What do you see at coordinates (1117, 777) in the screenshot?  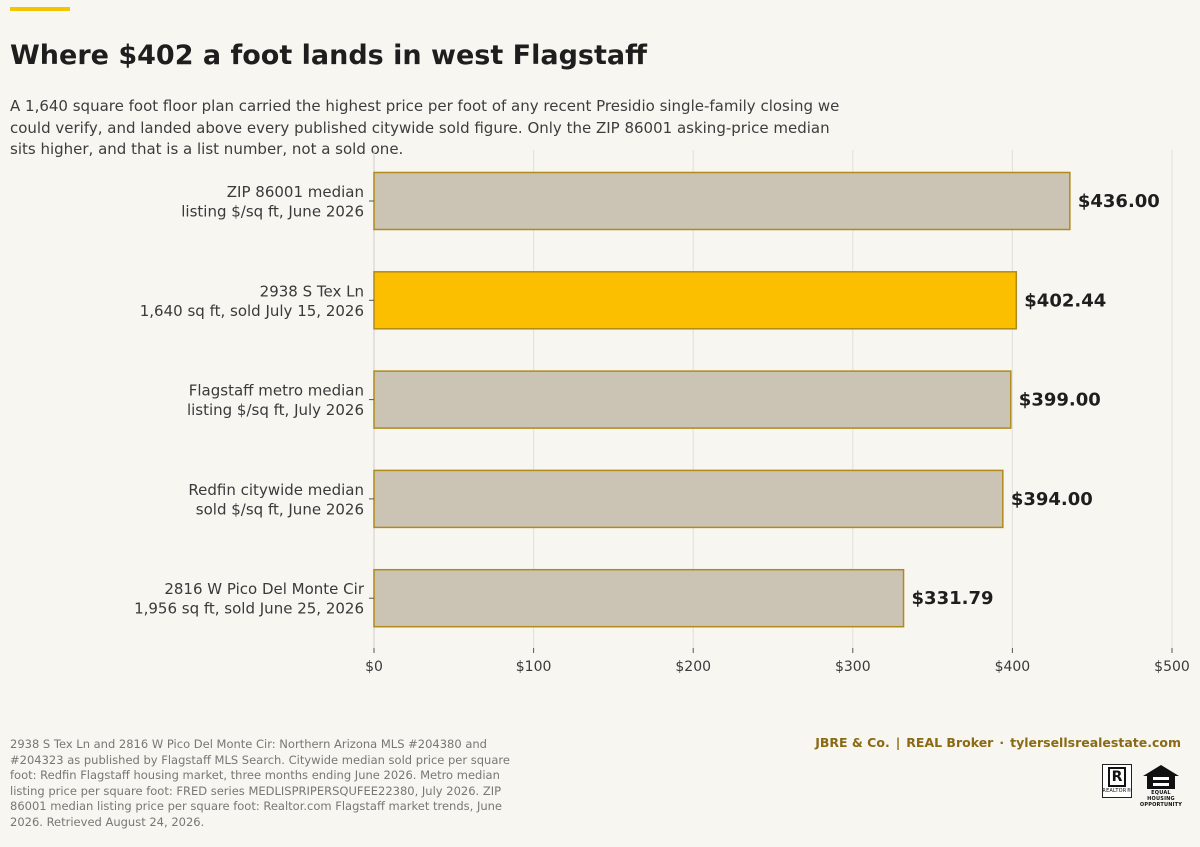 I see `realtor-letter: R` at bounding box center [1117, 777].